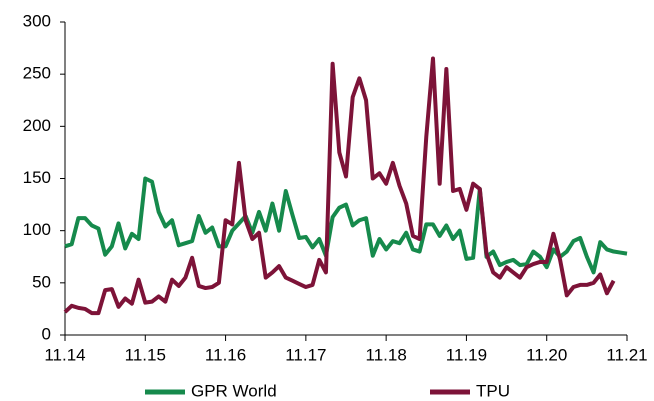 The height and width of the screenshot is (401, 654). Describe the element at coordinates (626, 354) in the screenshot. I see `x-tick-label: 11.21` at that location.